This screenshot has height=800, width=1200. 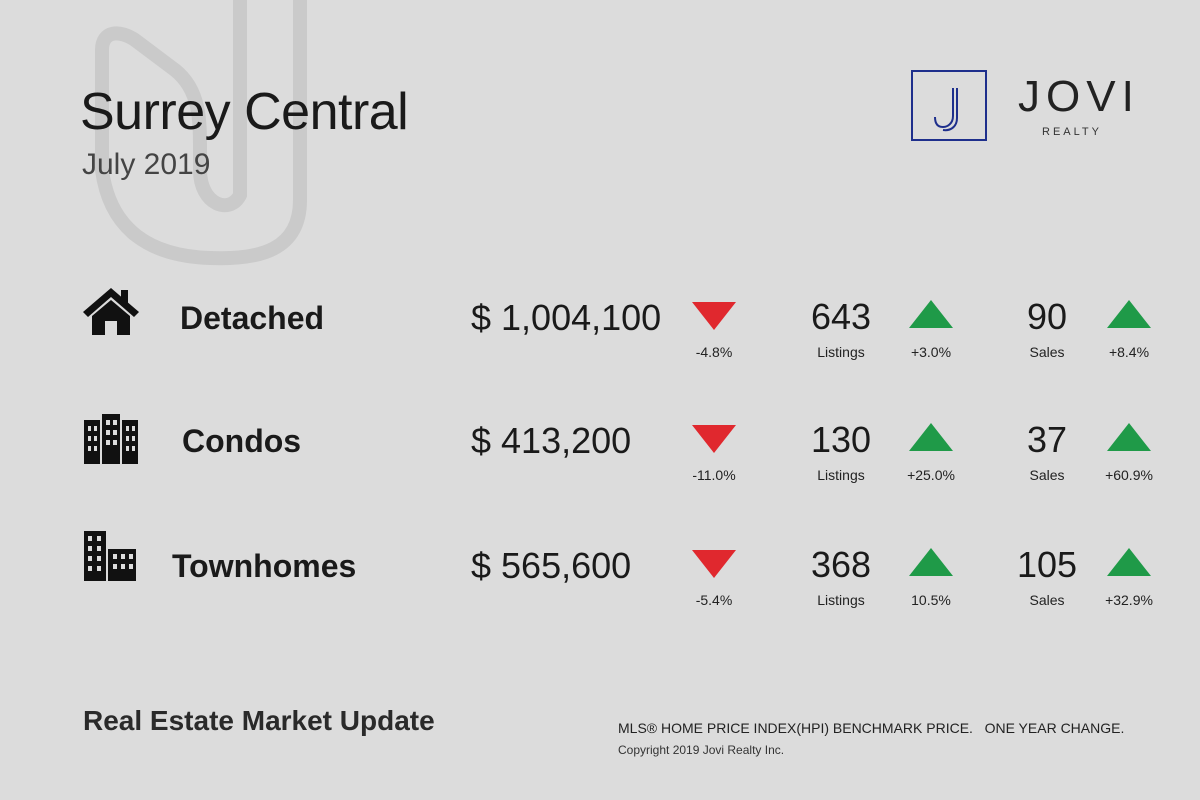 I want to click on category-label: Condos, so click(x=242, y=441).